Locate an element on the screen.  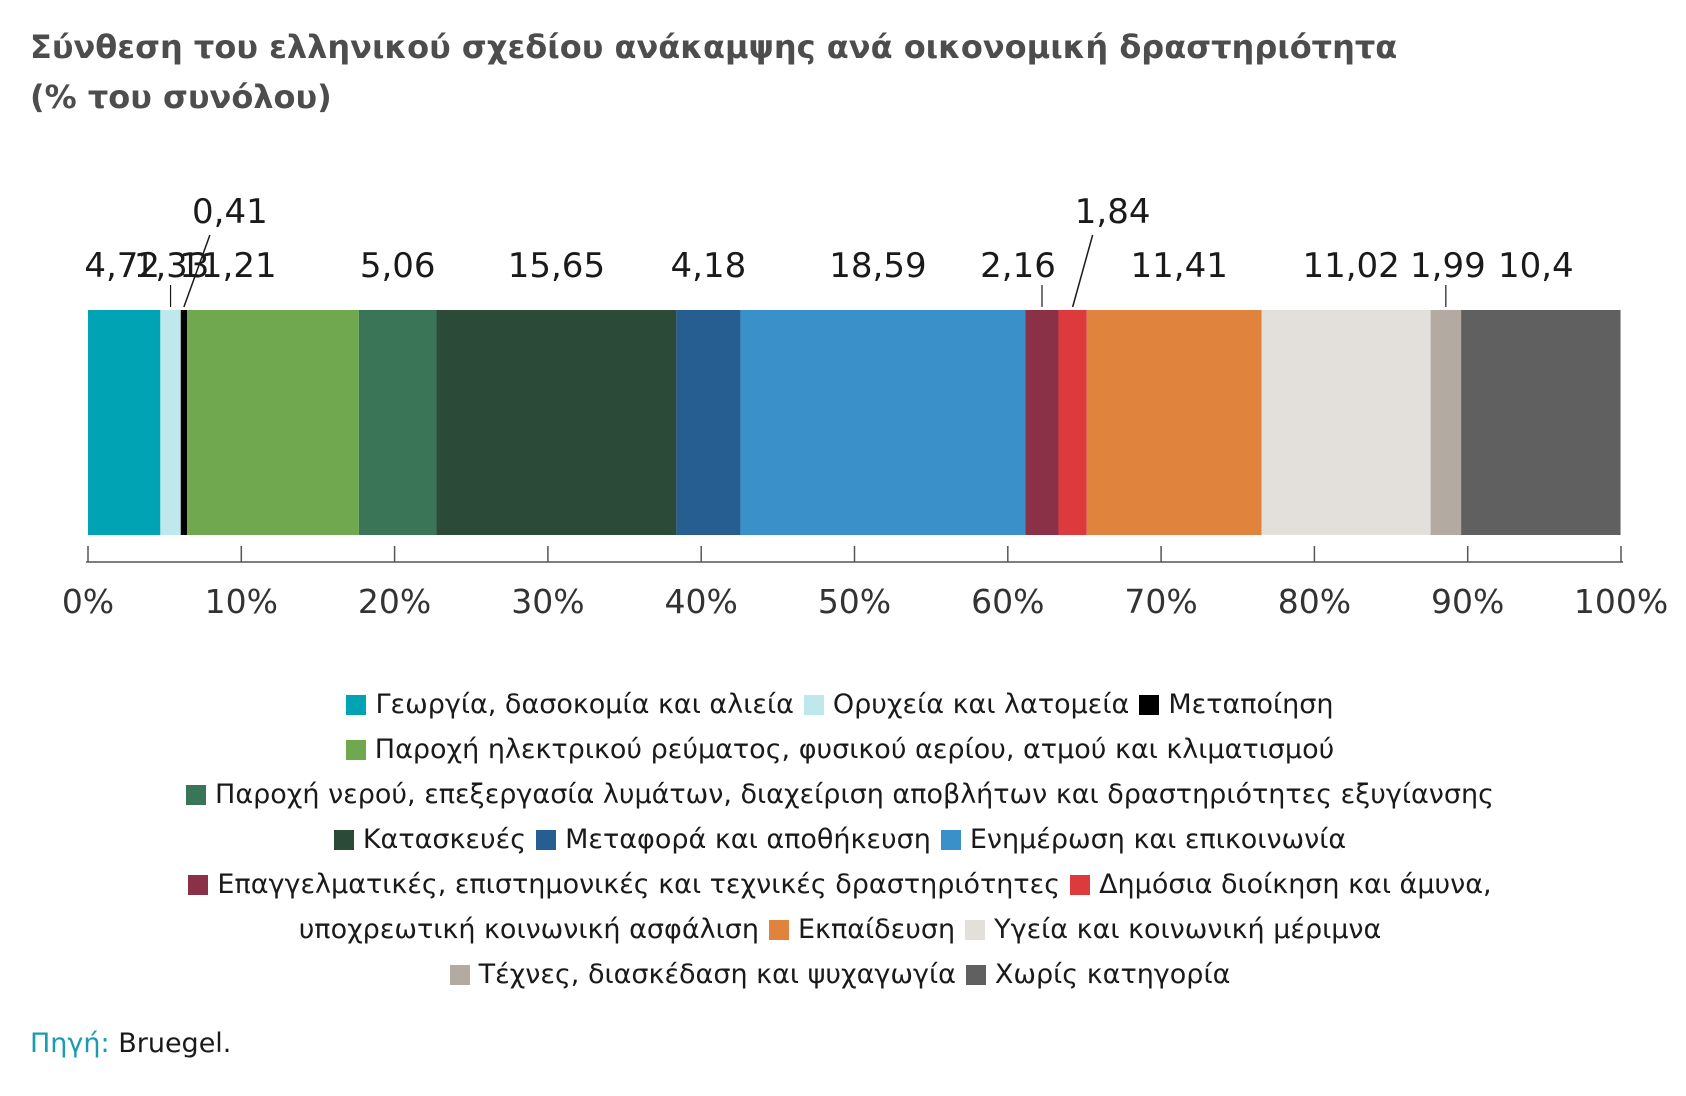
x-tick-label-4: 40% is located at coordinates (701, 601).